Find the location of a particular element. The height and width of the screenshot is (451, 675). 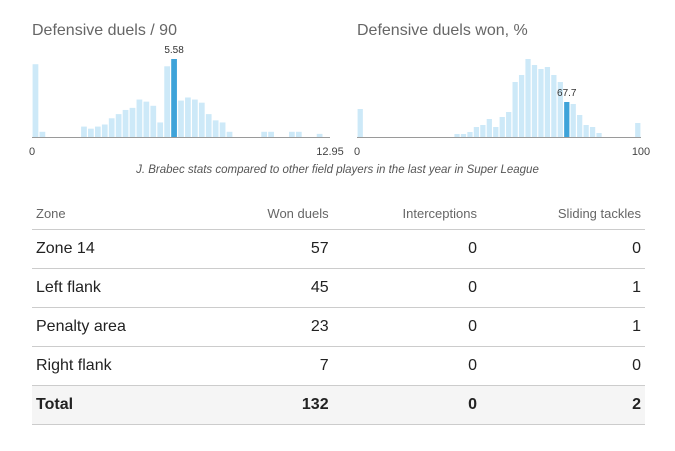

header-won-duels: Won duels is located at coordinates (270, 213).